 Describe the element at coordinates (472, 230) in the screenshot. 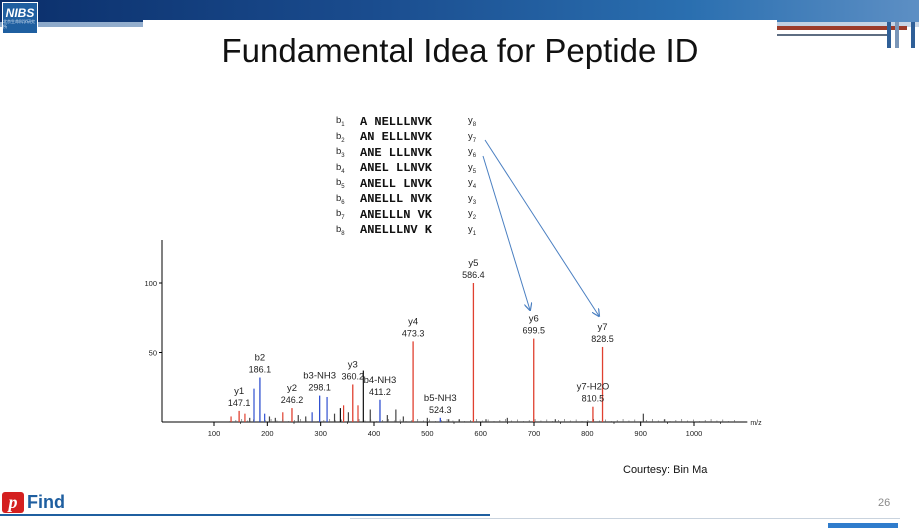

I see `y-ion-label: y1` at that location.